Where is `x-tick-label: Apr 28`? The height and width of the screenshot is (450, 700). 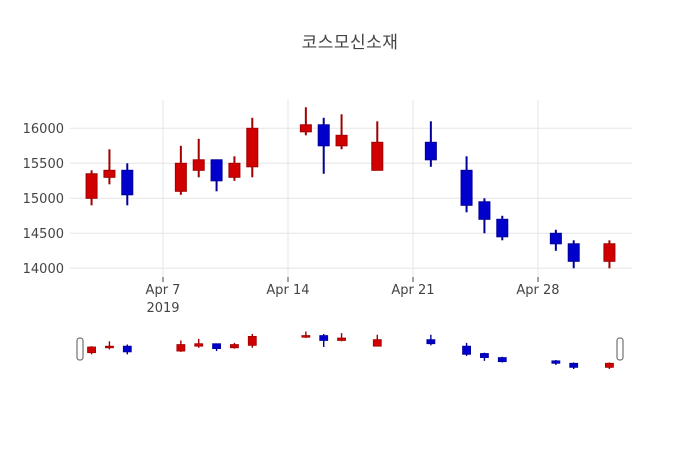
x-tick-label: Apr 28 is located at coordinates (537, 290).